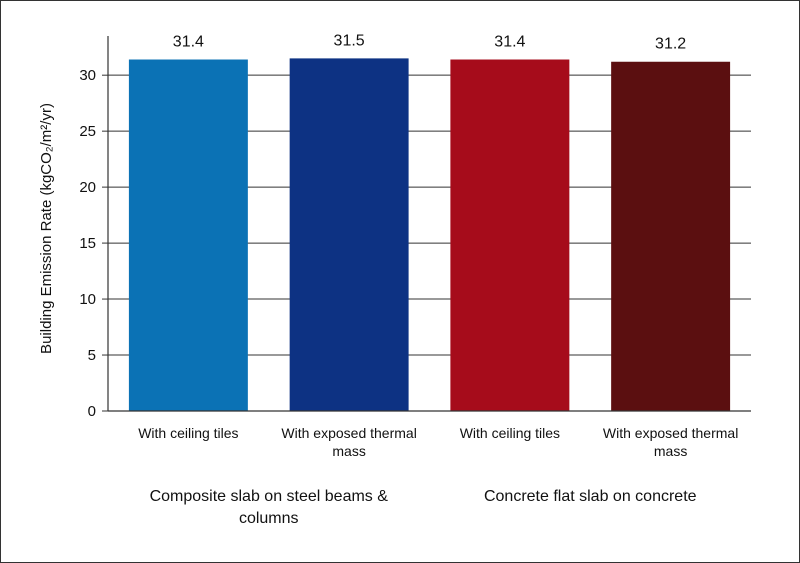 The width and height of the screenshot is (800, 563). What do you see at coordinates (268, 507) in the screenshot?
I see `group-label: Composite slab on steel beams & columns` at bounding box center [268, 507].